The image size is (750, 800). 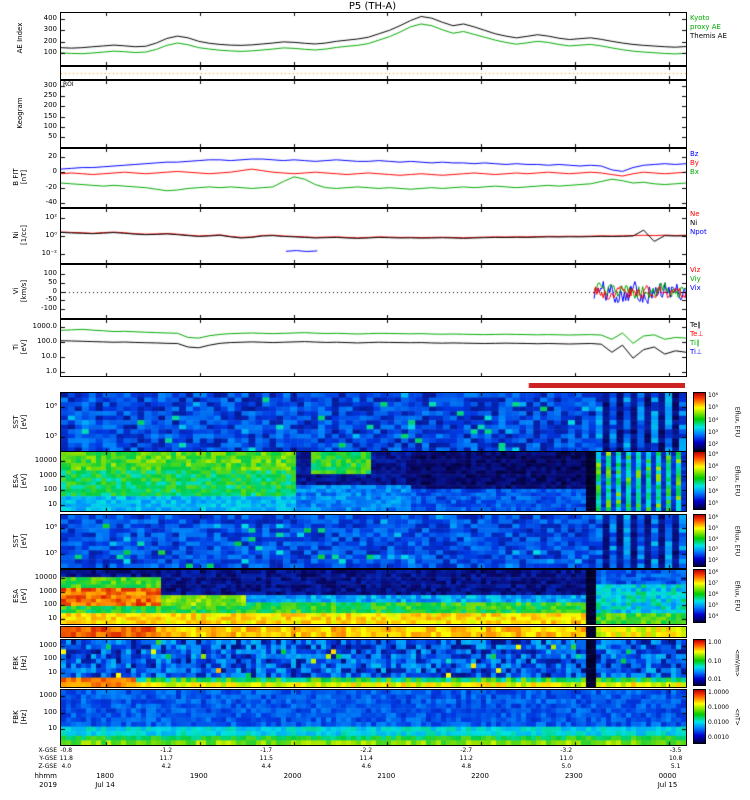 I want to click on series-label-bfit-2: Bx, so click(x=694, y=172).